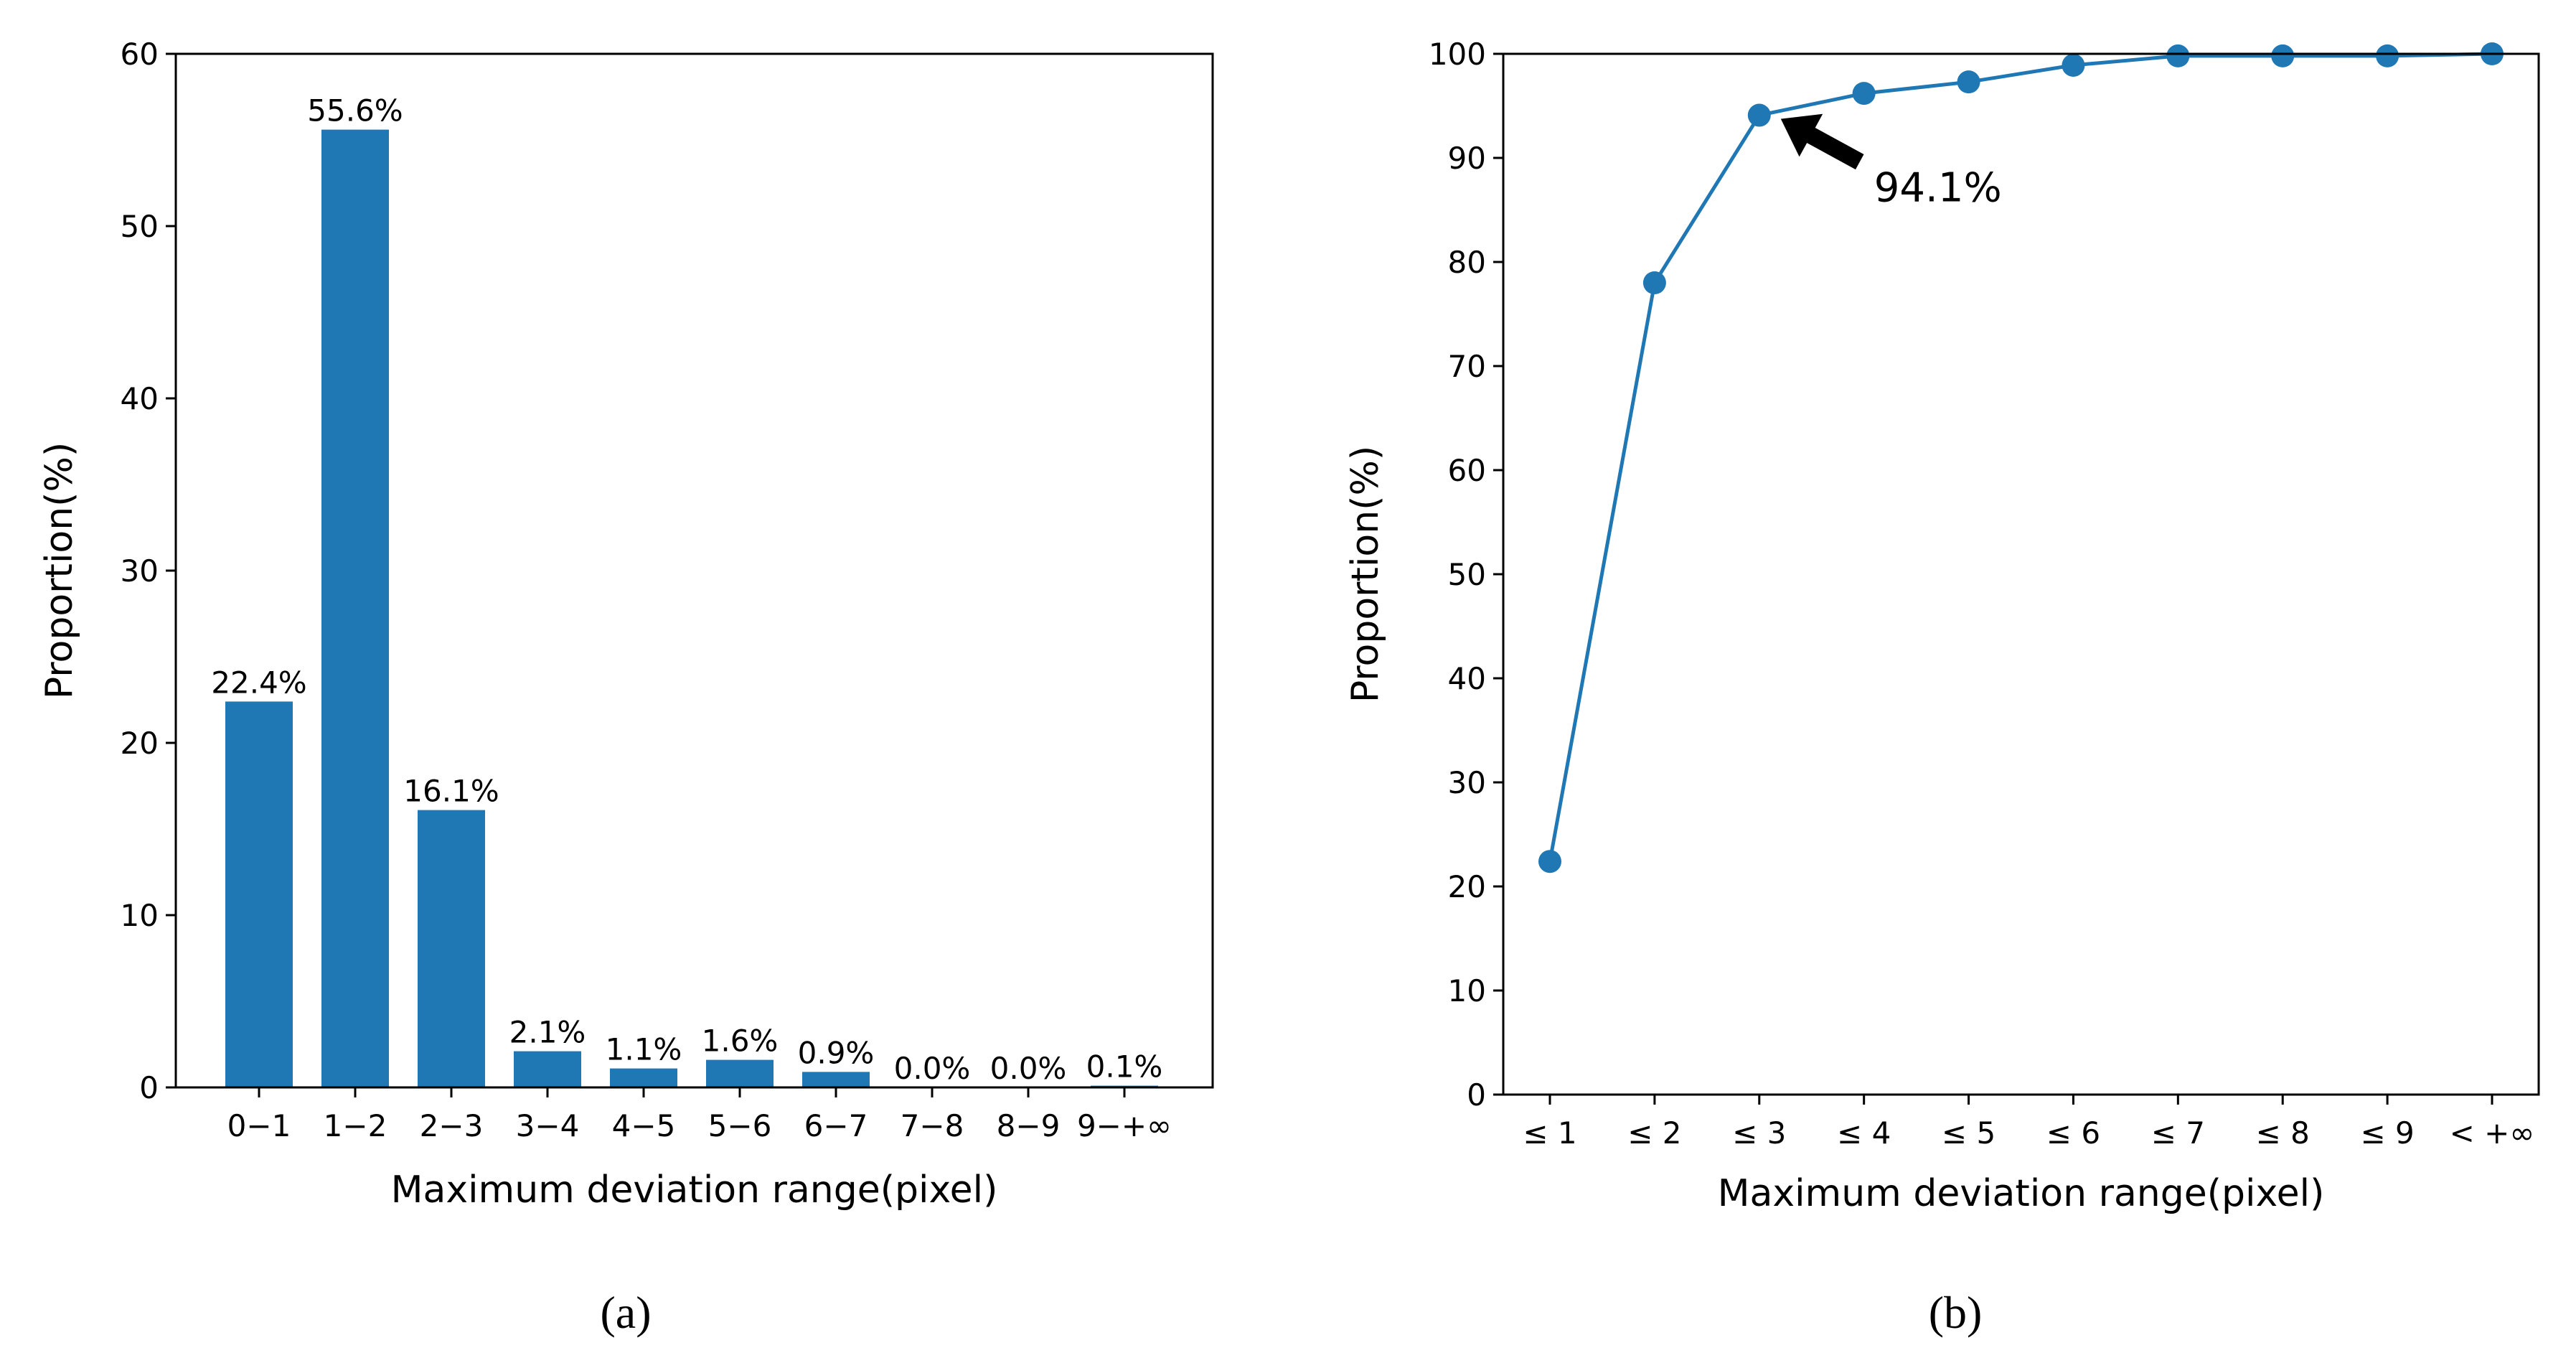 Image resolution: width=2576 pixels, height=1358 pixels. Describe the element at coordinates (548, 1125) in the screenshot. I see `x-tick-label: 3−4` at that location.